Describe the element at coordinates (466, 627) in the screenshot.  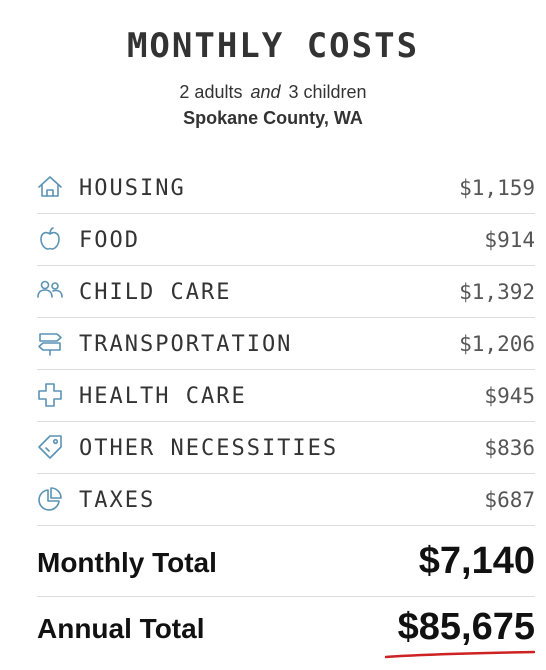
I see `annual-total-value: $85,675` at that location.